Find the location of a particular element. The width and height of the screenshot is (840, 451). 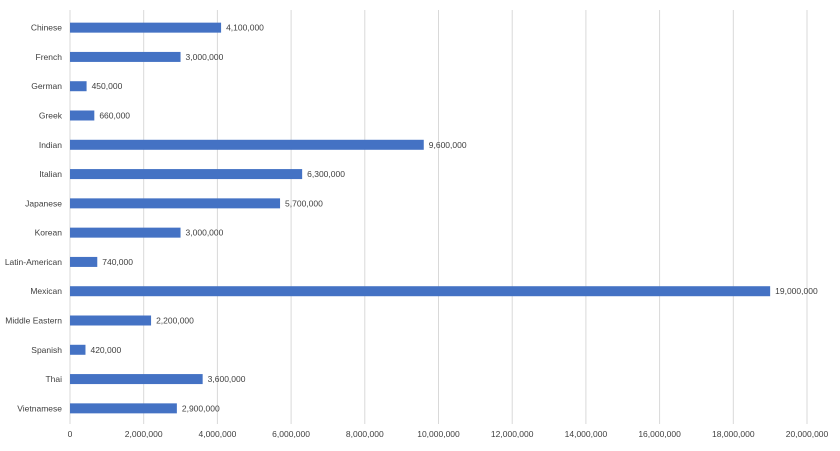

x-tick-label: 12,000,000 is located at coordinates (512, 434).